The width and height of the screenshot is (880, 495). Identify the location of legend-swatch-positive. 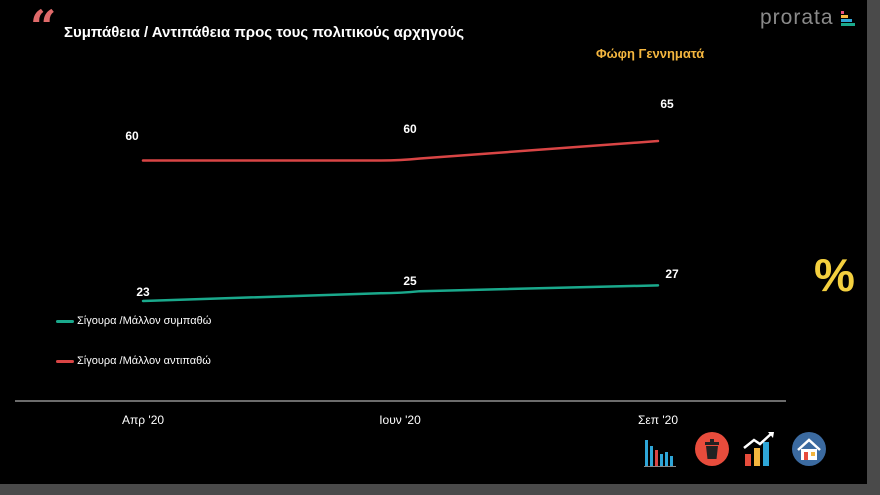
(65, 321).